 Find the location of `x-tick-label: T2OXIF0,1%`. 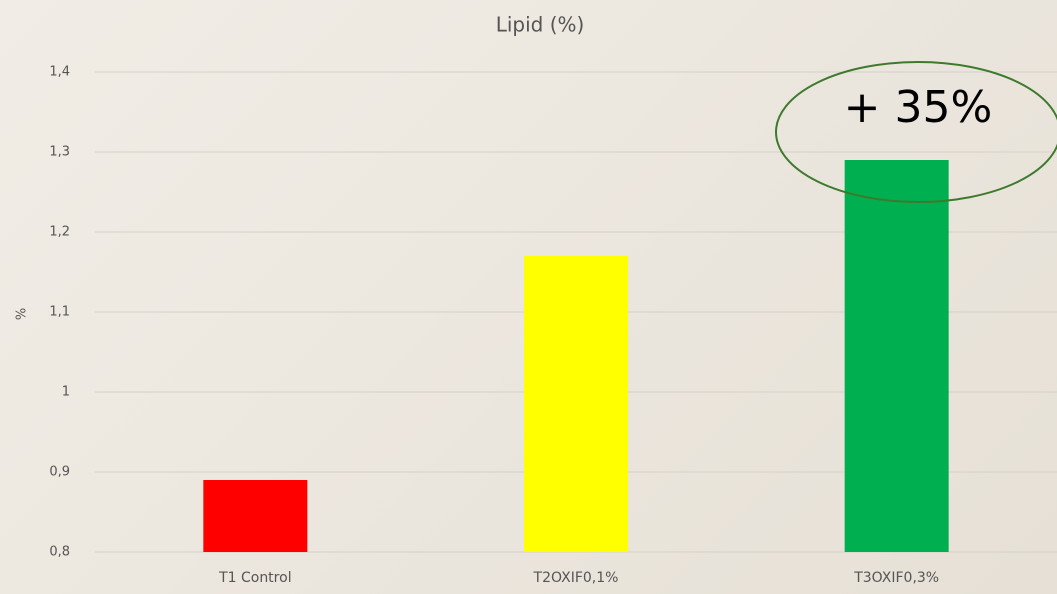

x-tick-label: T2OXIF0,1% is located at coordinates (576, 578).